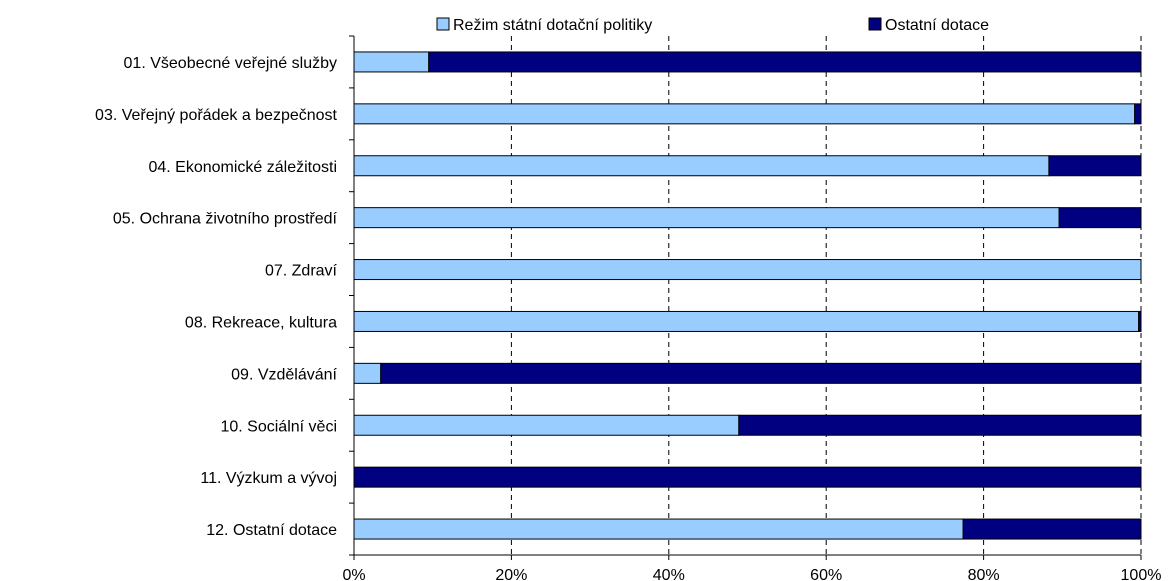 This screenshot has width=1169, height=581. What do you see at coordinates (301, 271) in the screenshot?
I see `category-label-4: 07. Zdraví` at bounding box center [301, 271].